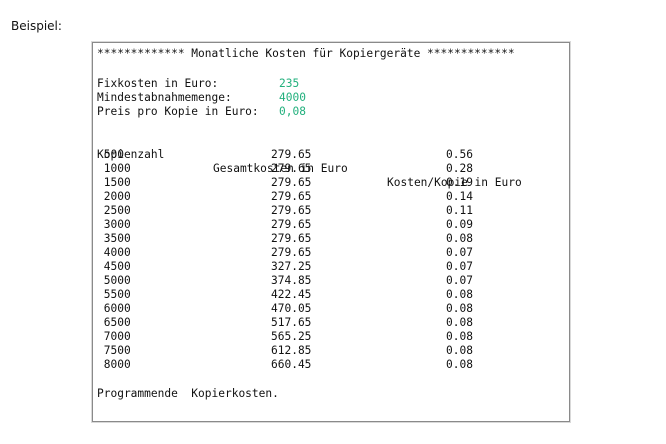 The image size is (666, 444). Describe the element at coordinates (114, 266) in the screenshot. I see `cell-copies: 4500` at that location.